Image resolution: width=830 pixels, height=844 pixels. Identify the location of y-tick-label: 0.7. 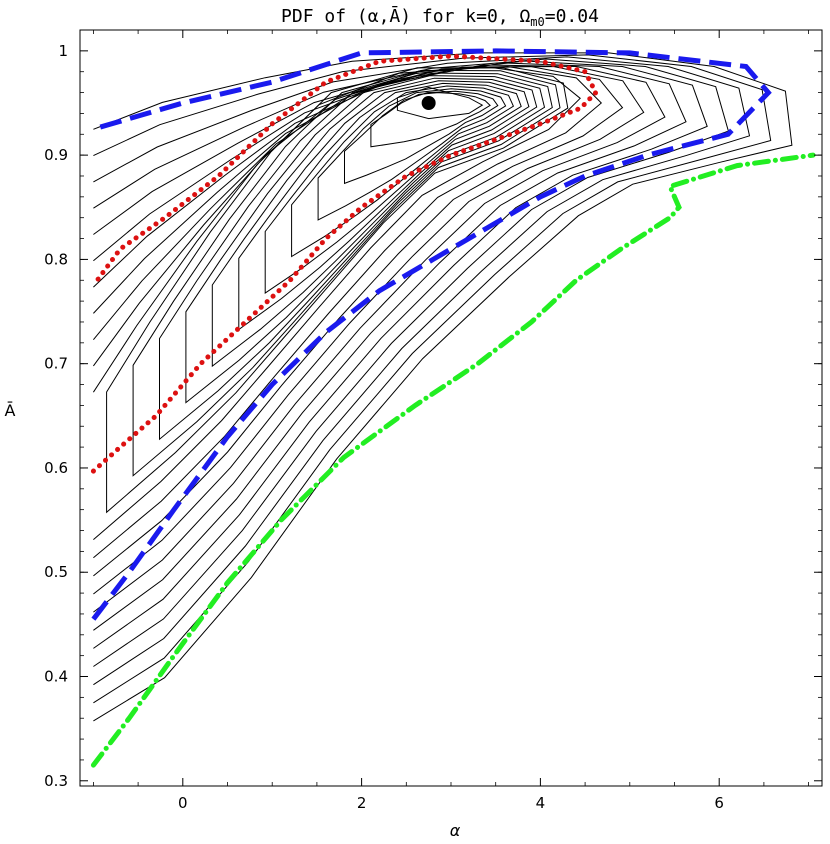
(56, 364).